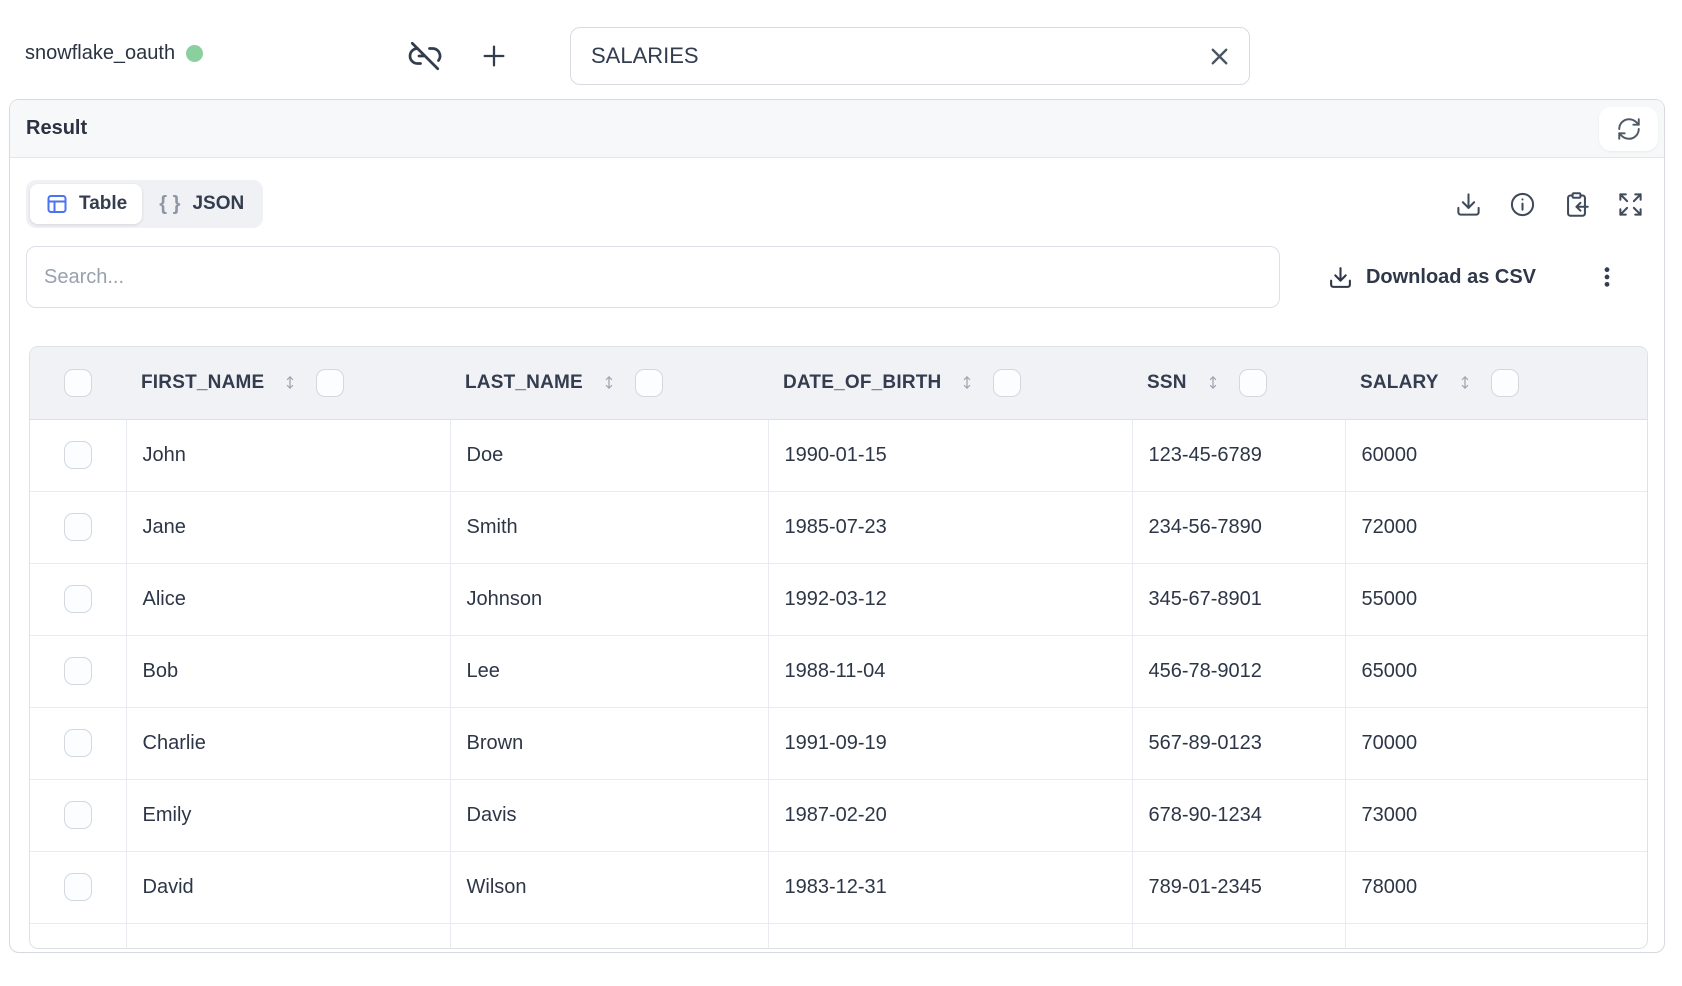 This screenshot has width=1682, height=986. I want to click on result-header: Result, so click(837, 129).